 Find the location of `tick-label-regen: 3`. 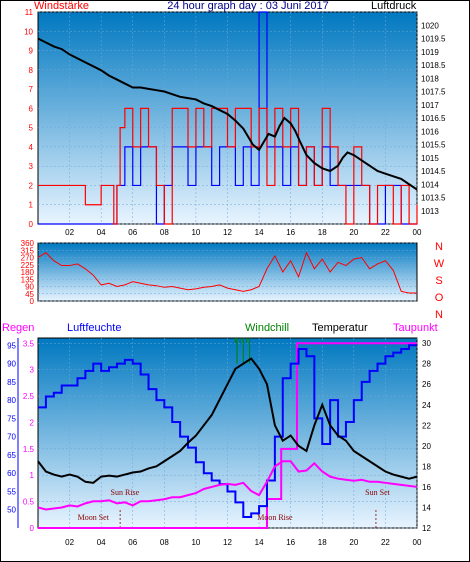

tick-label-regen: 3 is located at coordinates (32, 370).